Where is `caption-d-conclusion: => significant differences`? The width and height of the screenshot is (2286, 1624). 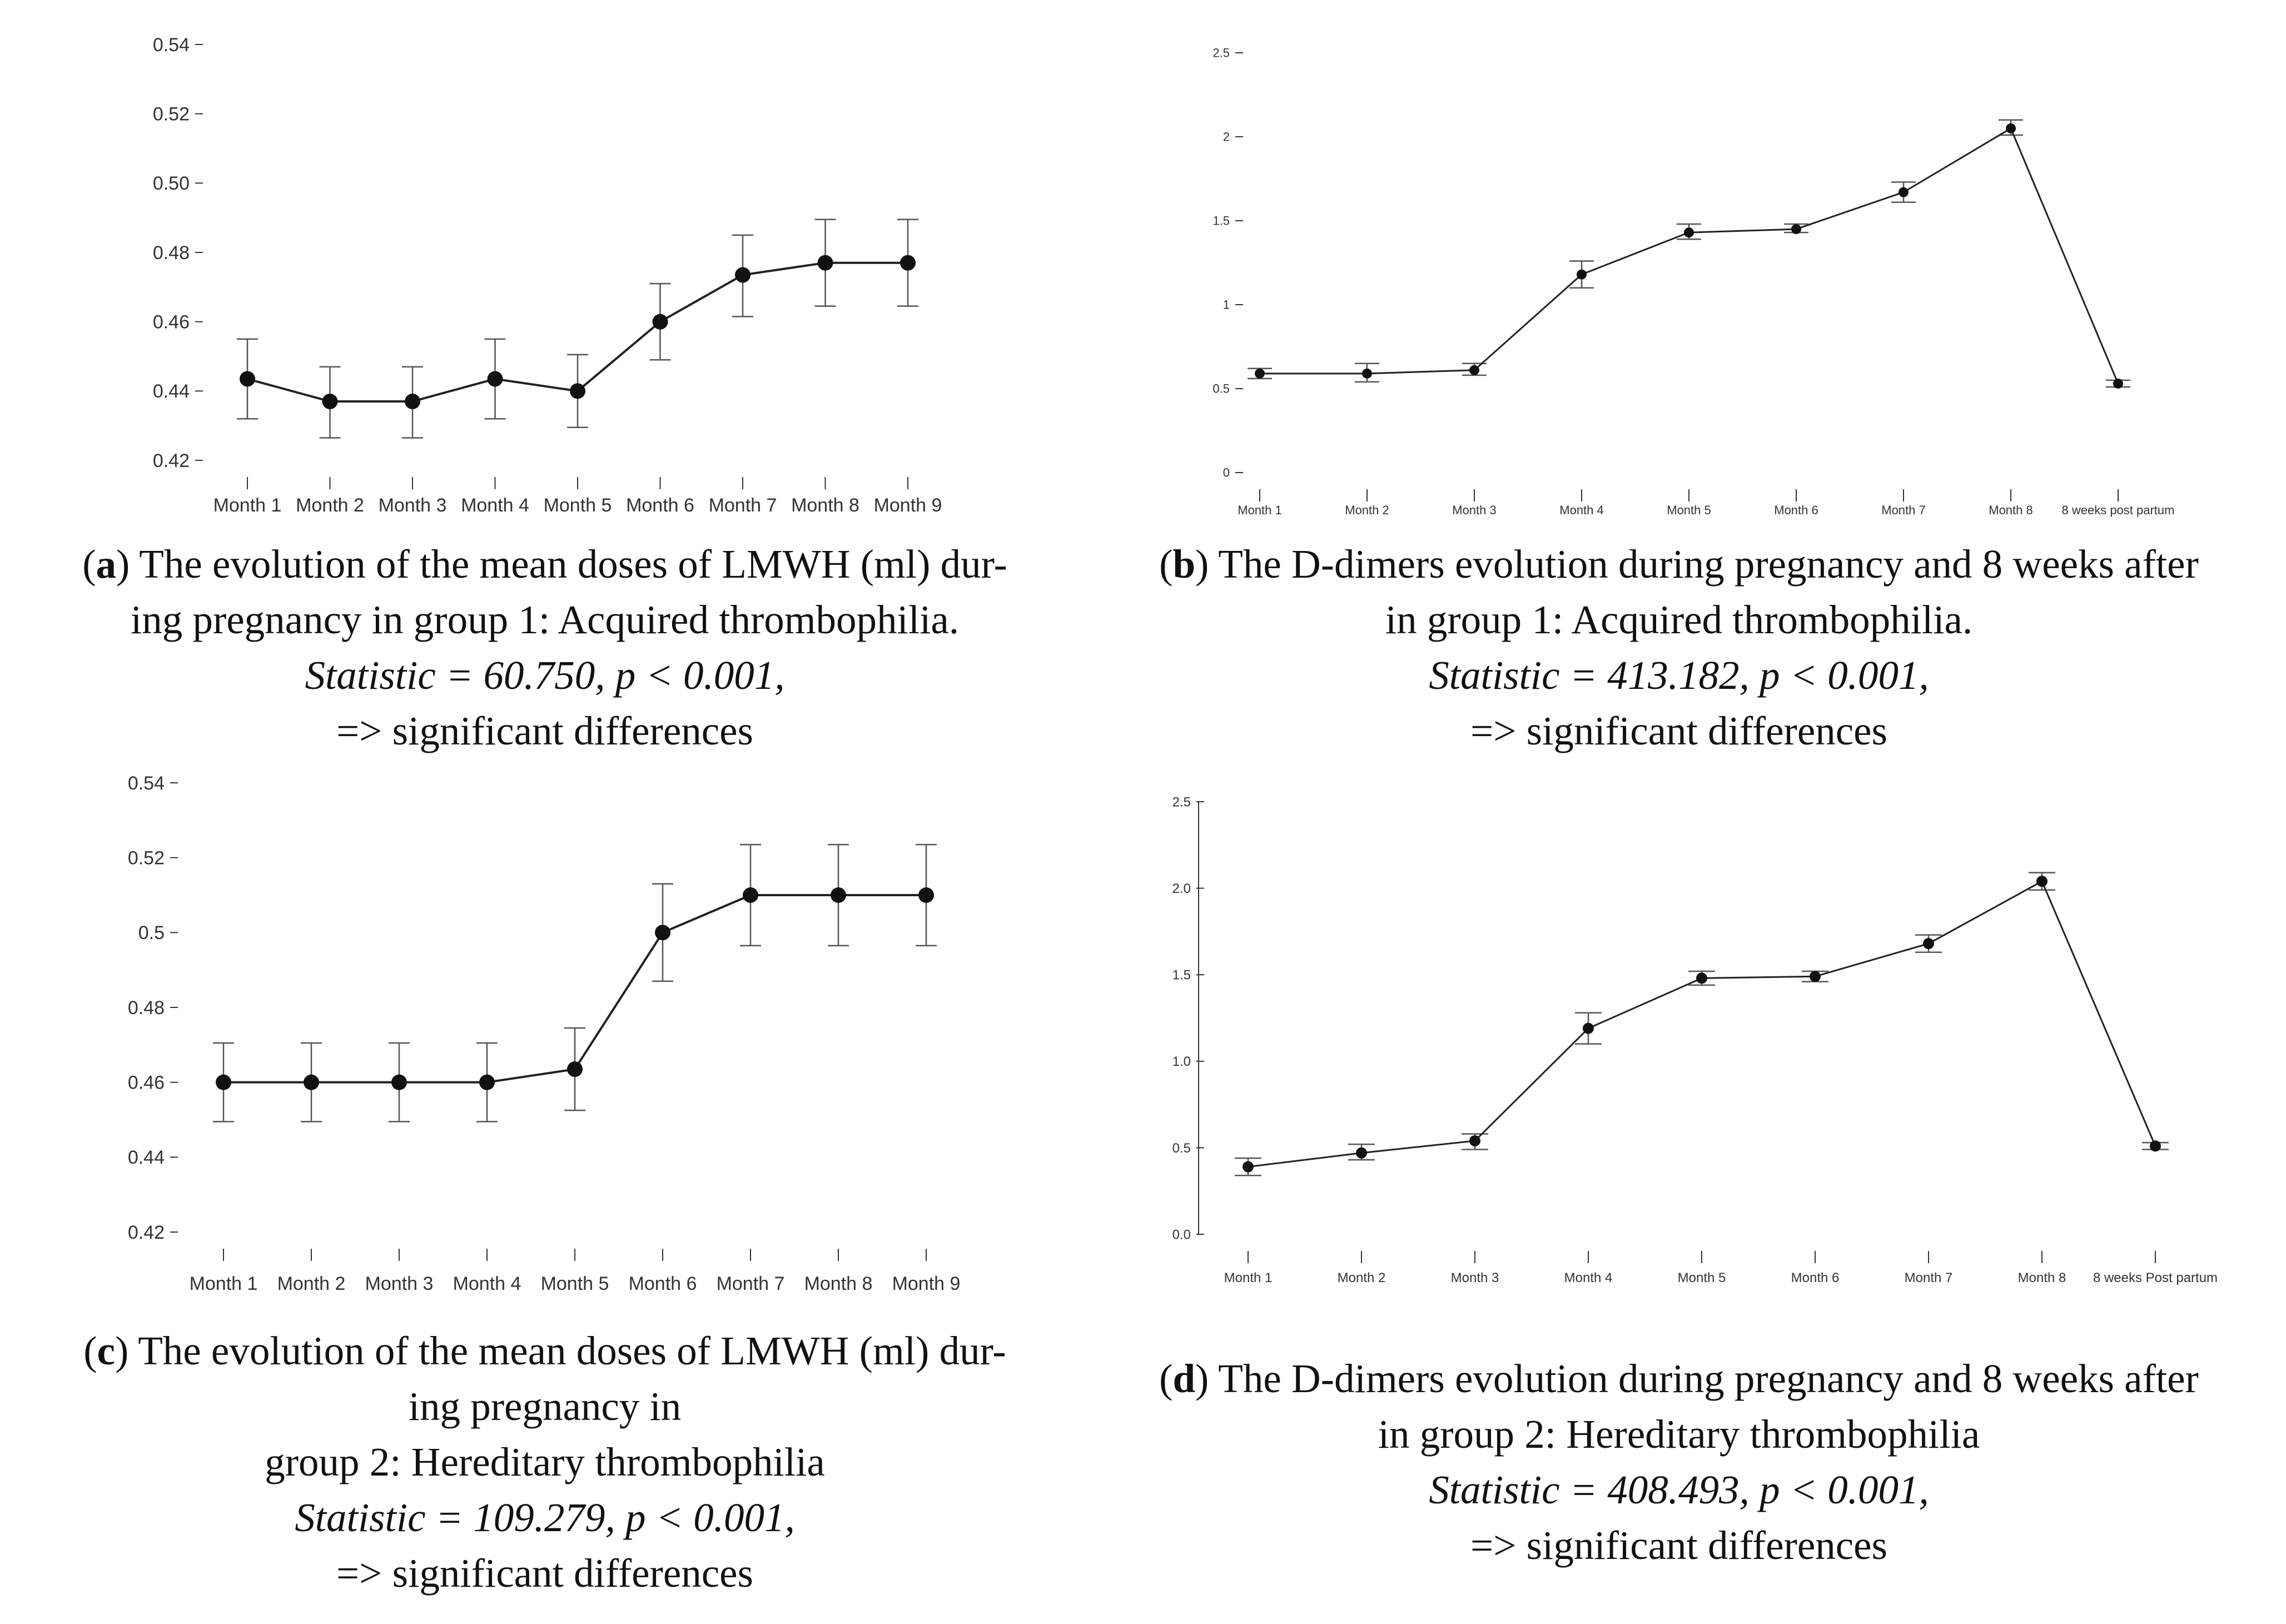 caption-d-conclusion: => significant differences is located at coordinates (1679, 1545).